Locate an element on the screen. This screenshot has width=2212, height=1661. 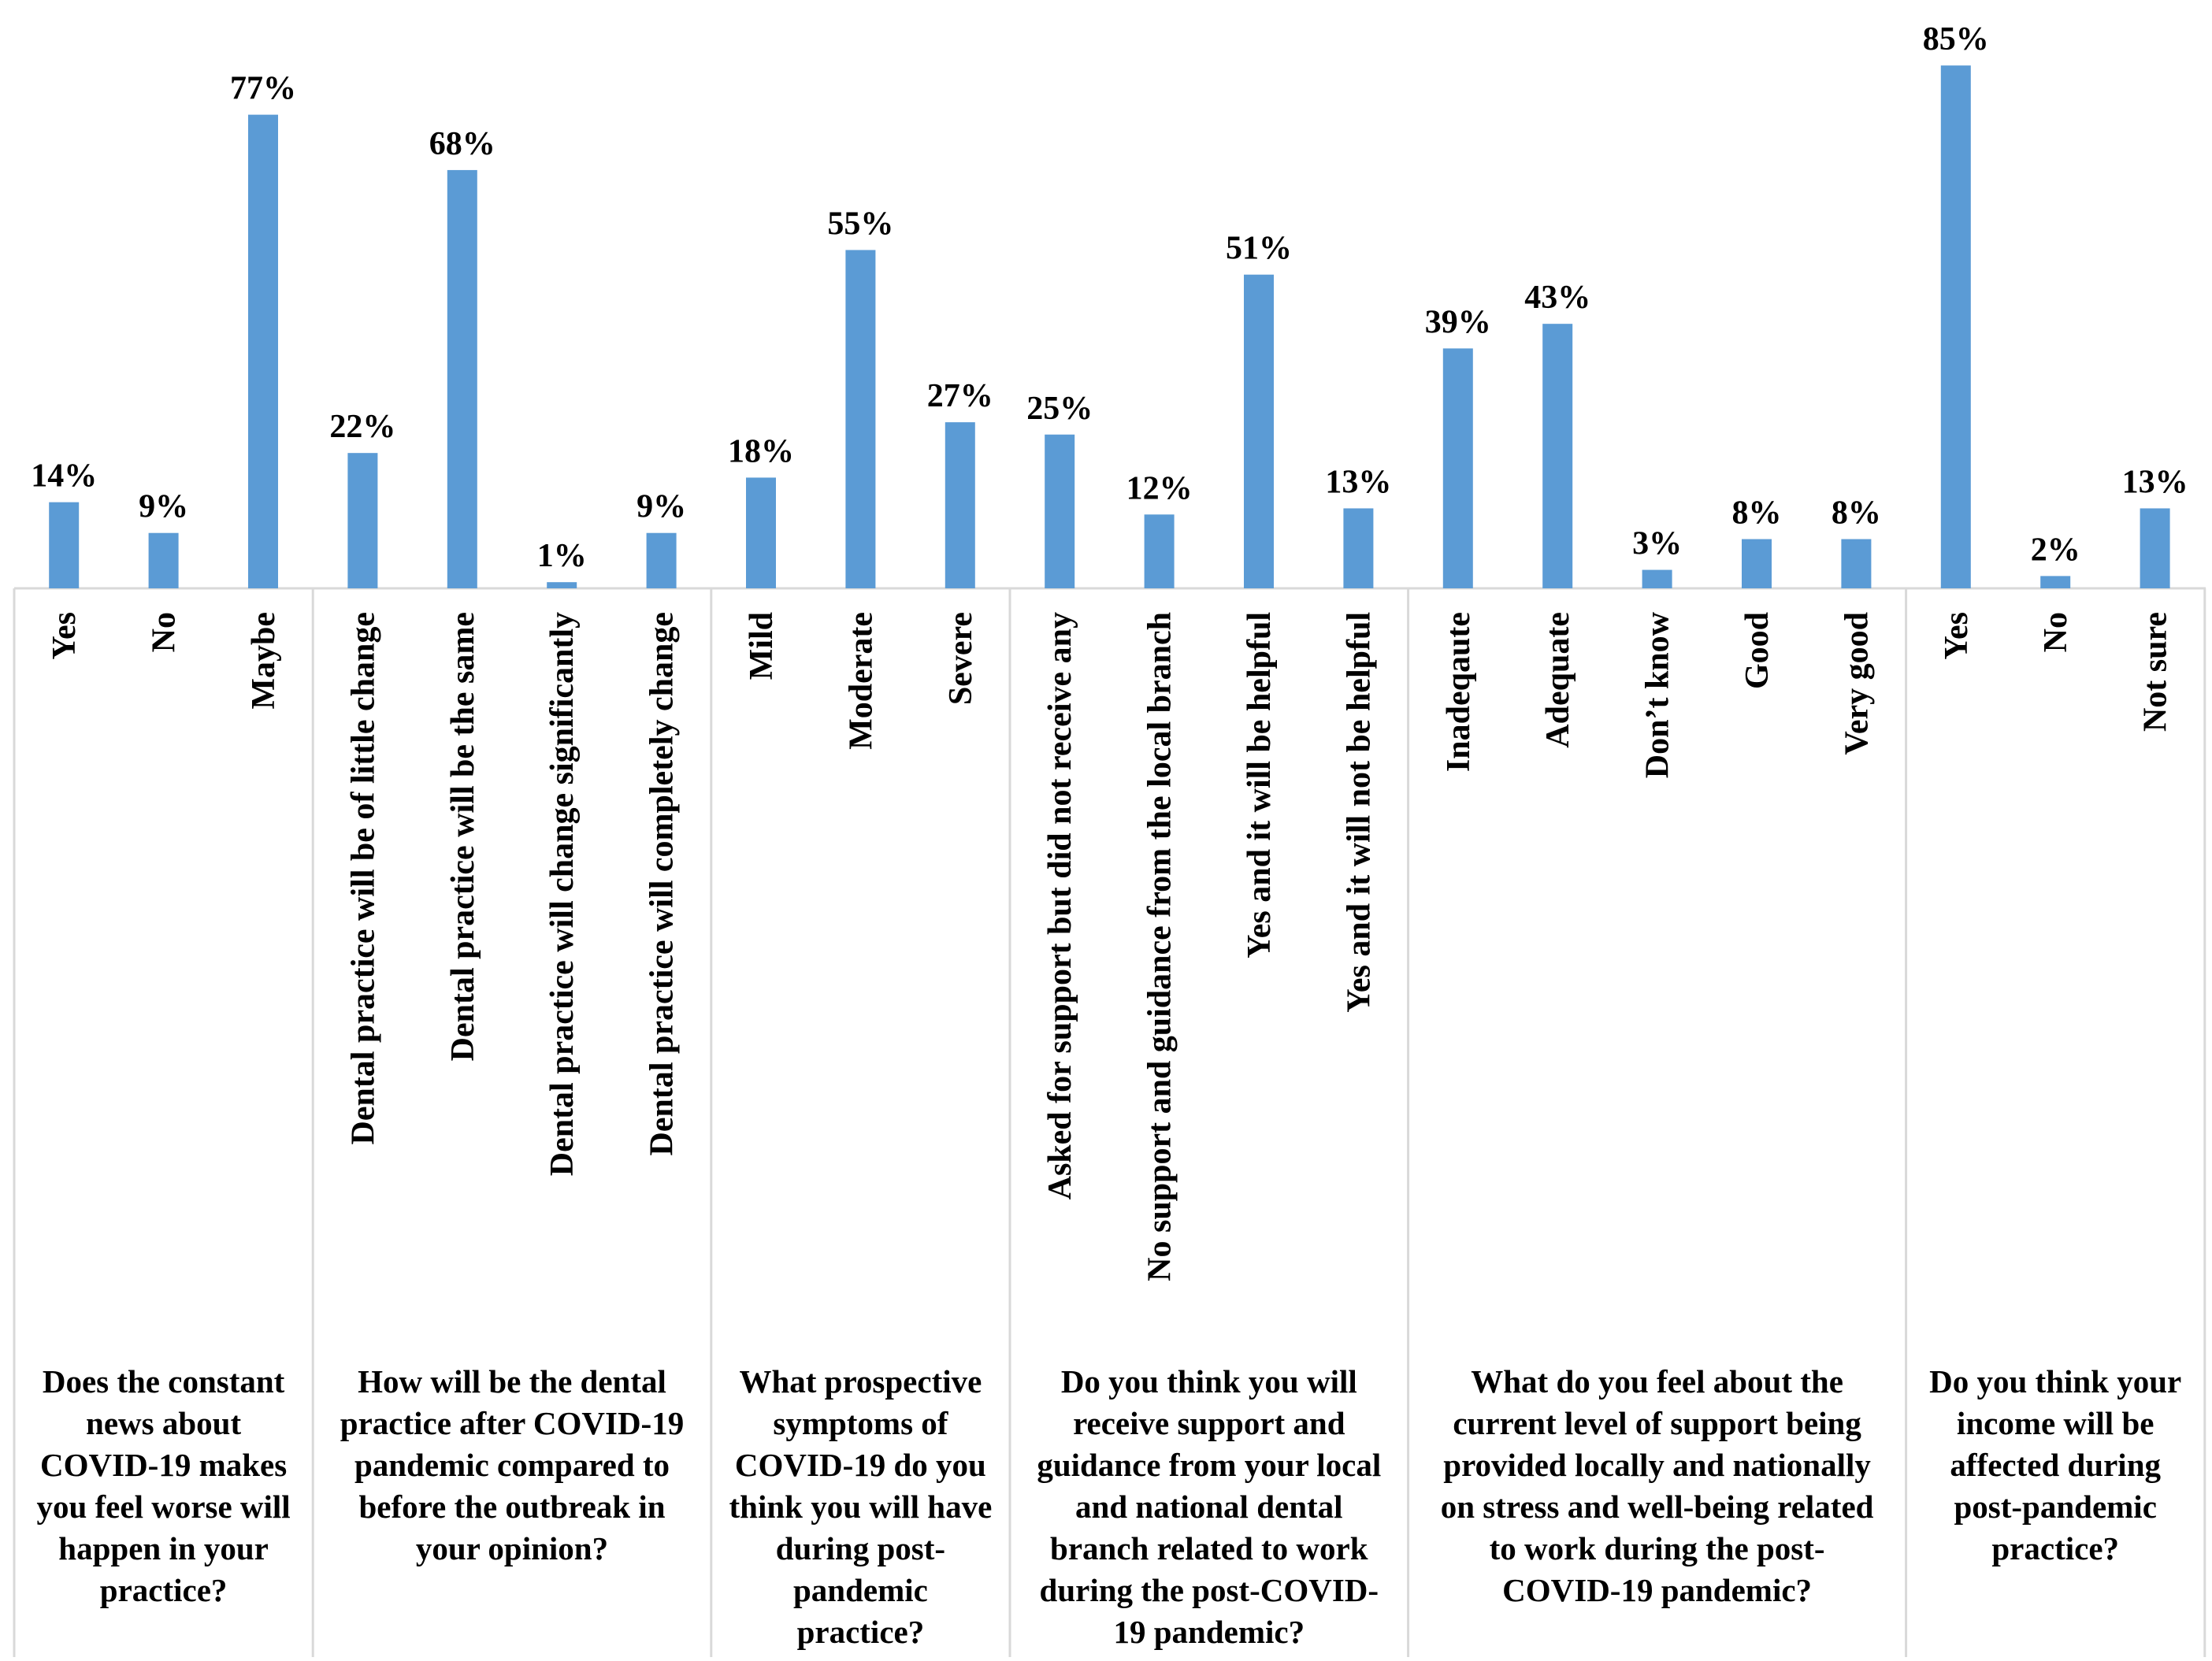
category-label: Dental practice will be the same is located at coordinates (463, 836).